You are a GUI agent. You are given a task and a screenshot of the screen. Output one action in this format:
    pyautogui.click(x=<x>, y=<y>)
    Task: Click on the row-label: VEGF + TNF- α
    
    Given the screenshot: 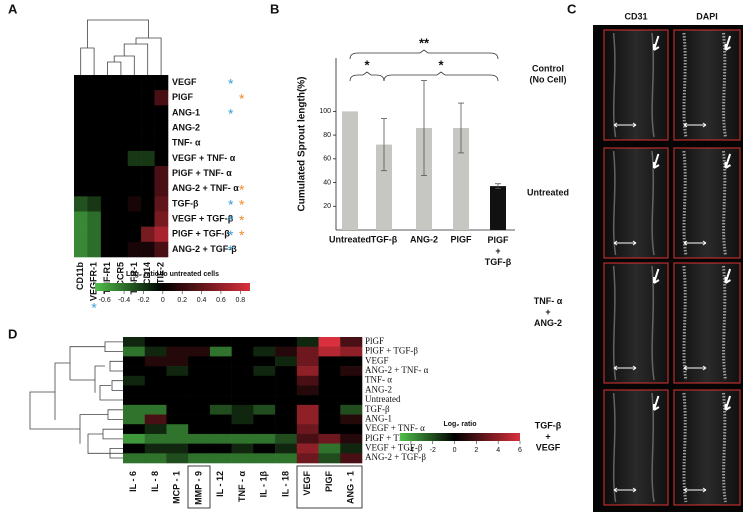 What is the action you would take?
    pyautogui.click(x=204, y=158)
    